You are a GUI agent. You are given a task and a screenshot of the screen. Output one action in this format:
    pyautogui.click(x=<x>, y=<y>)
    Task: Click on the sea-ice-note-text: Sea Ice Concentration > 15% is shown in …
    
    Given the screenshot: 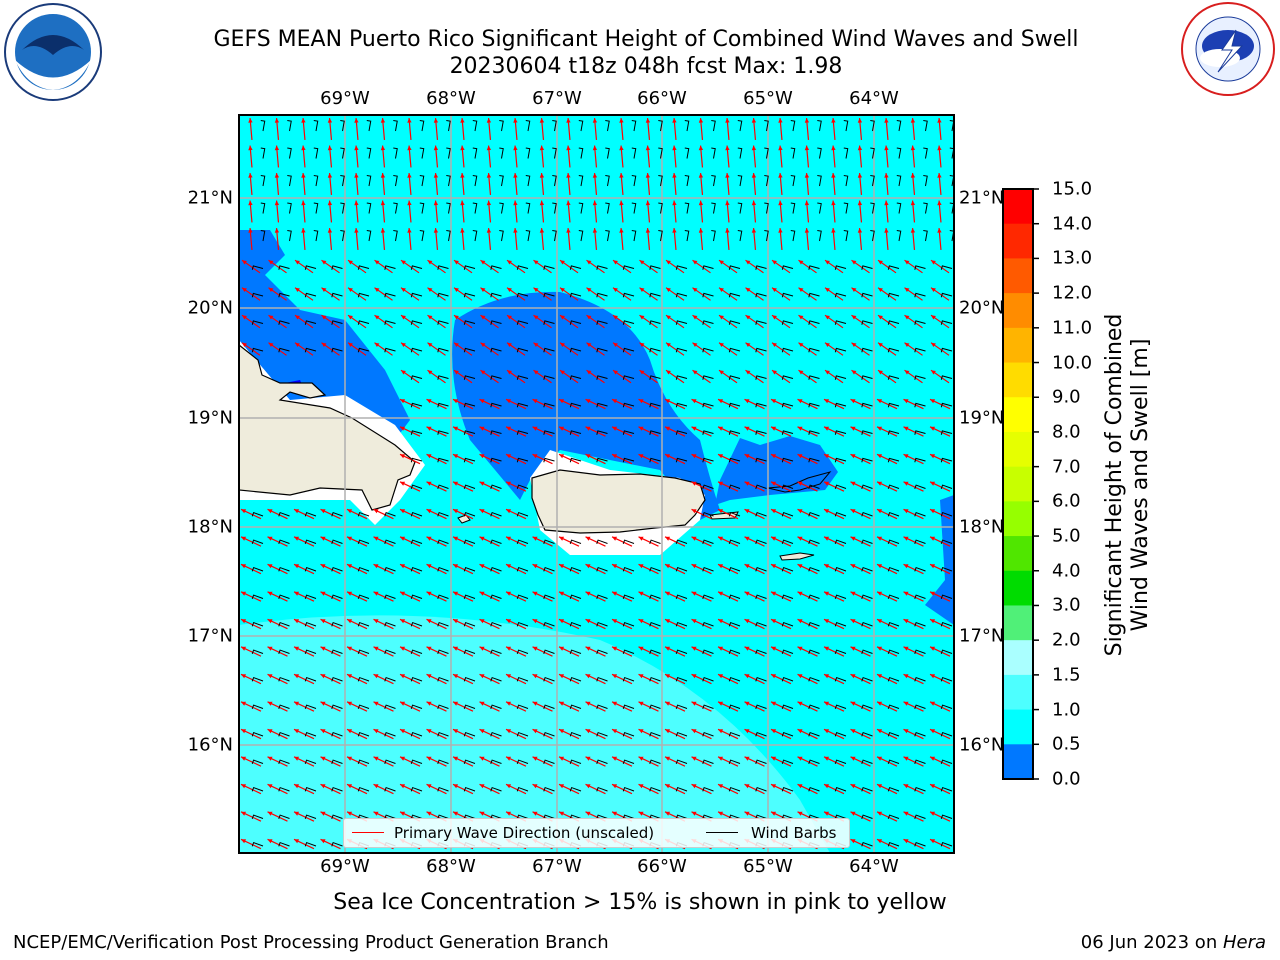 What is the action you would take?
    pyautogui.click(x=640, y=902)
    